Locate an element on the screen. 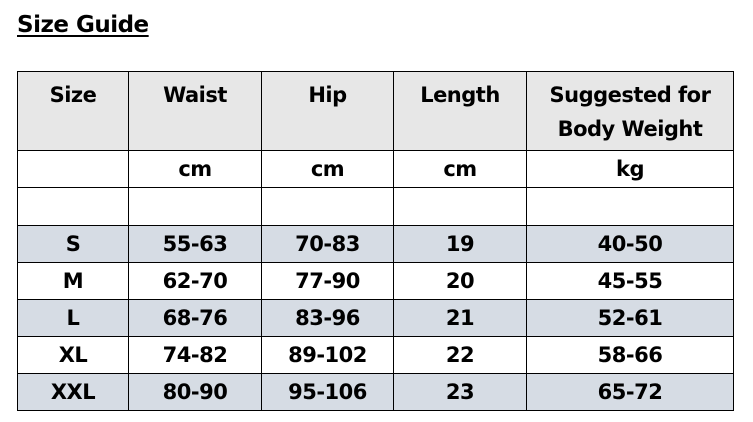 The height and width of the screenshot is (422, 753). table-cell: 68-76 is located at coordinates (195, 318).